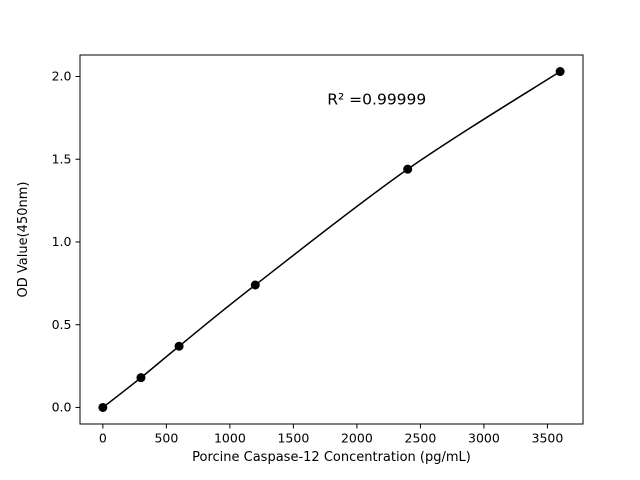 This screenshot has height=480, width=640. What do you see at coordinates (62, 324) in the screenshot?
I see `y-tick-label: 0.5` at bounding box center [62, 324].